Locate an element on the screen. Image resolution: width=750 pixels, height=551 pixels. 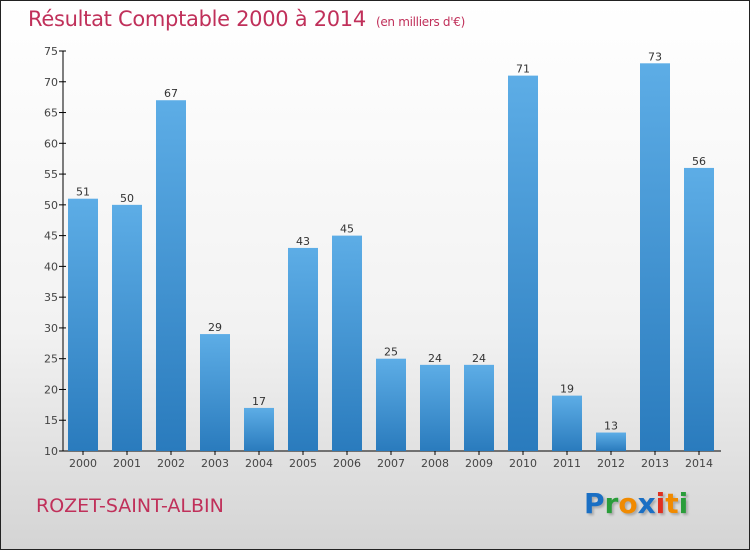
logo-letter: t is located at coordinates (672, 503).